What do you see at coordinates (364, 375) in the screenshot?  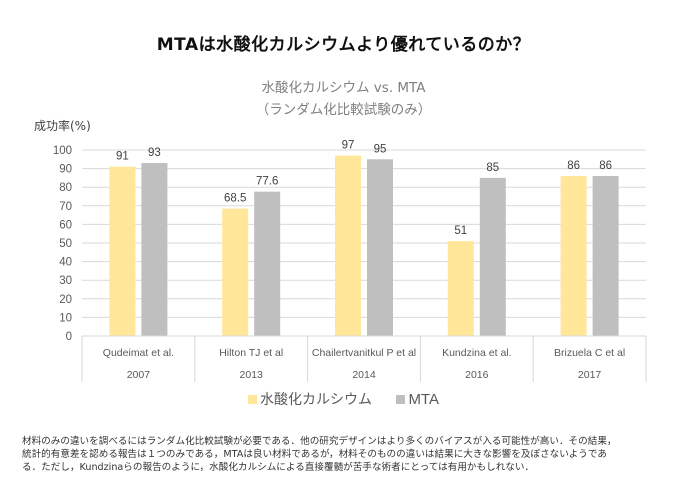 I see `category-label-year: 2014` at bounding box center [364, 375].